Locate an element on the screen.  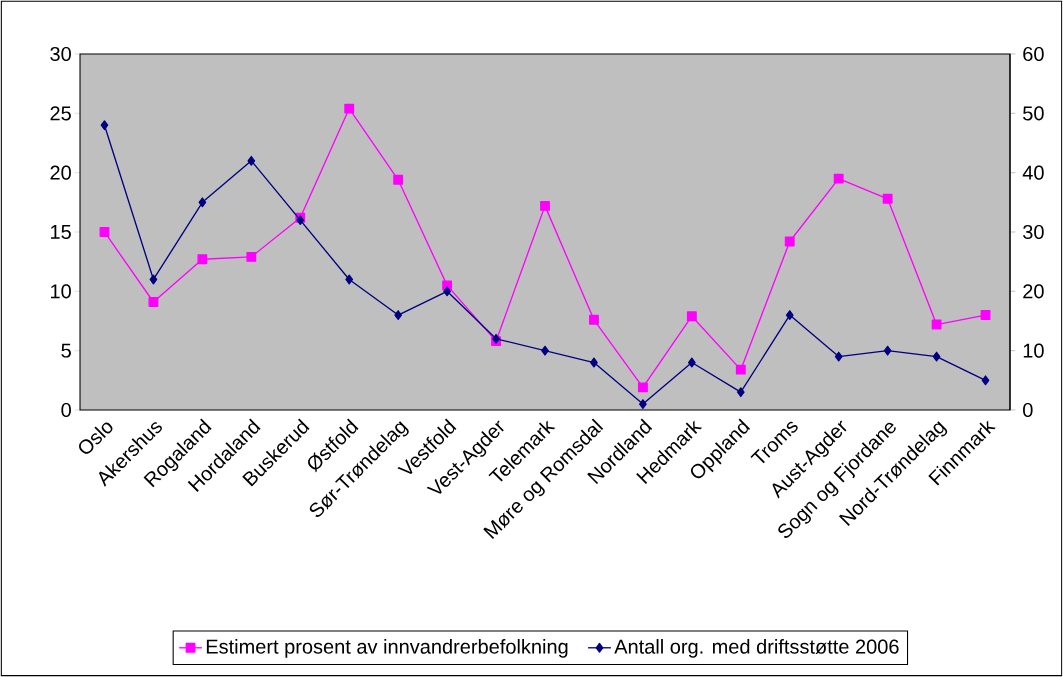
y-tick-label: 5 is located at coordinates (66, 350).